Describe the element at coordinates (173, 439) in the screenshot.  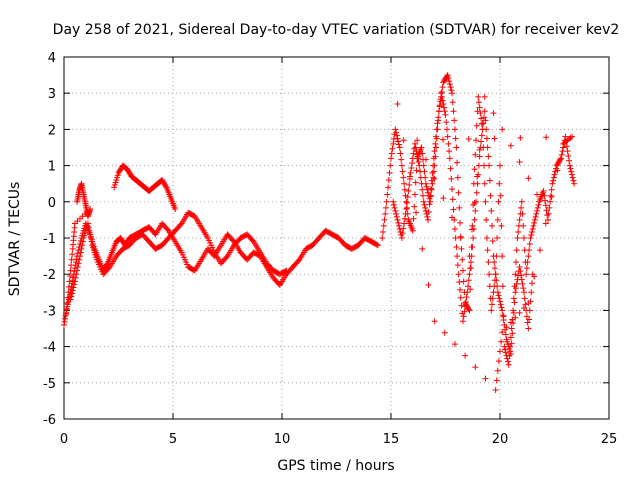
I see `x-tick-label: 5` at that location.